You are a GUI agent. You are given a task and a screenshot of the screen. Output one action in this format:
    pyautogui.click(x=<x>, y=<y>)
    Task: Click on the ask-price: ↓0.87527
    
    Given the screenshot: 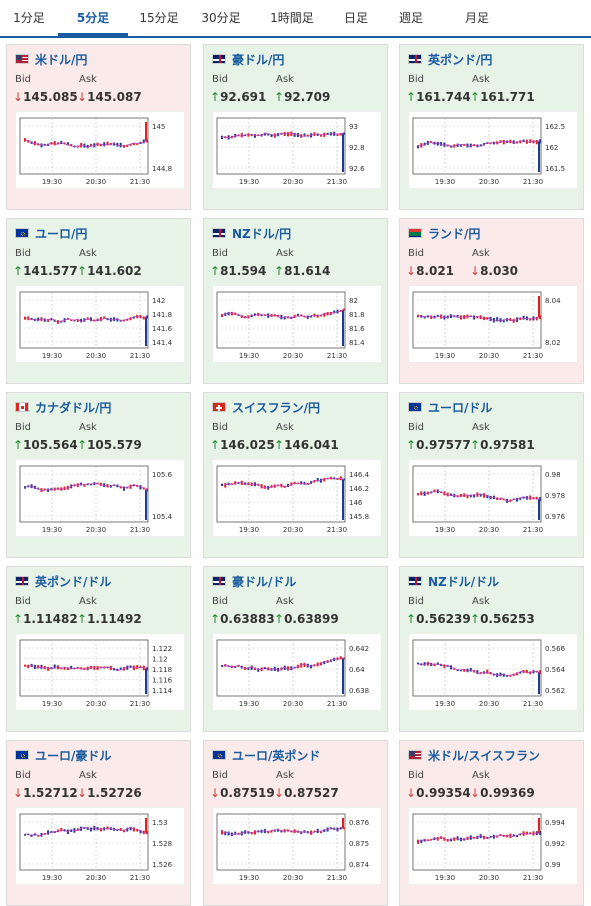 What is the action you would take?
    pyautogui.click(x=306, y=793)
    